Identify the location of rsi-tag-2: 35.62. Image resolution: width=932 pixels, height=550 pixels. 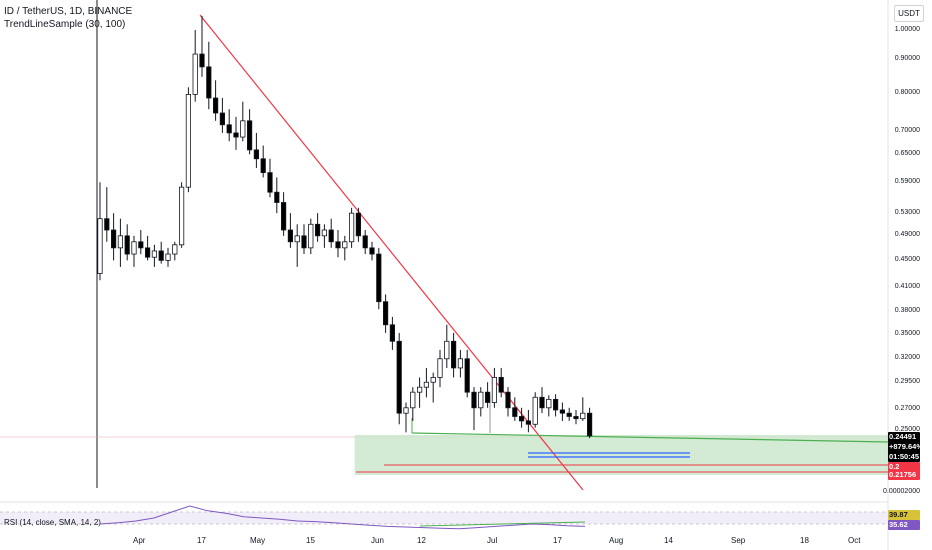
(904, 525).